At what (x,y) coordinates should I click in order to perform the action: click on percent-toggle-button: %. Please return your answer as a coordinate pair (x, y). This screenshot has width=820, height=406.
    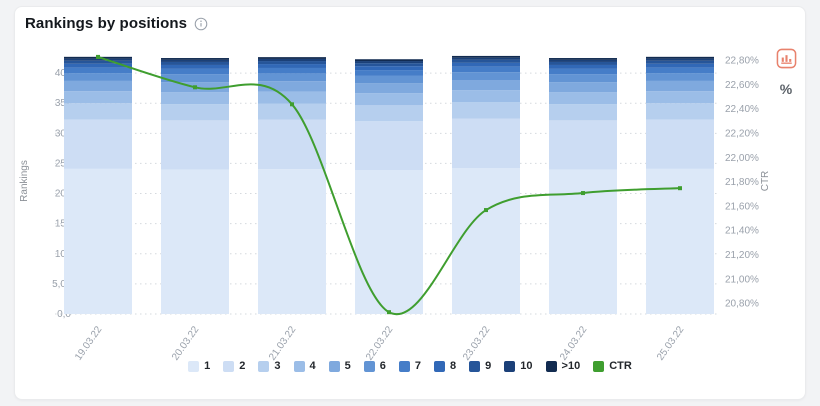
    Looking at the image, I should click on (786, 89).